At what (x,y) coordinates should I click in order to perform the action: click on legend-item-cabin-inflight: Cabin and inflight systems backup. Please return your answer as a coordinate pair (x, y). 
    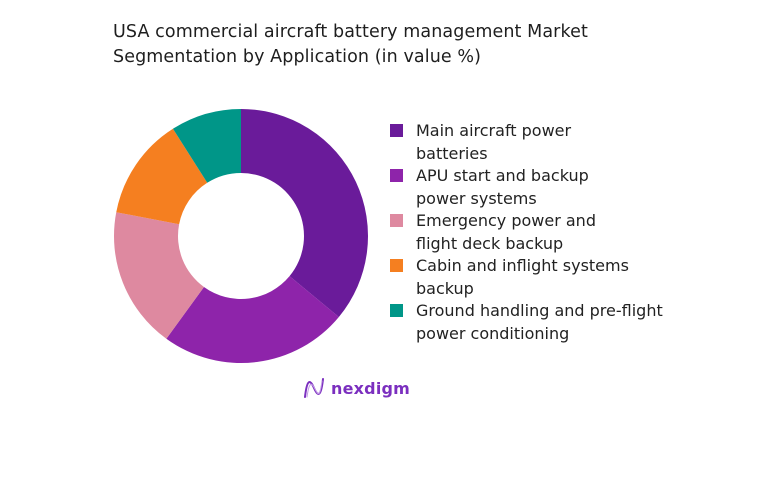
    Looking at the image, I should click on (528, 277).